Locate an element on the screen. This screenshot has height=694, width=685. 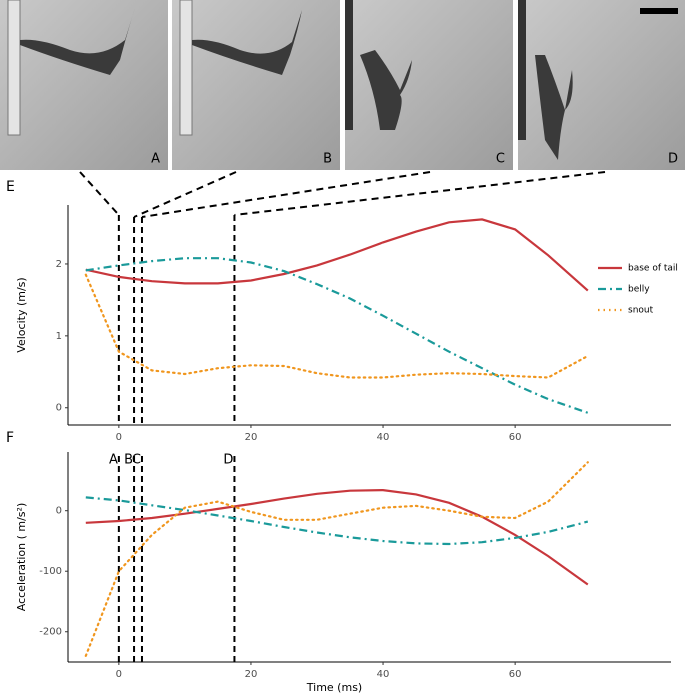
event-label: A is located at coordinates (113, 460).